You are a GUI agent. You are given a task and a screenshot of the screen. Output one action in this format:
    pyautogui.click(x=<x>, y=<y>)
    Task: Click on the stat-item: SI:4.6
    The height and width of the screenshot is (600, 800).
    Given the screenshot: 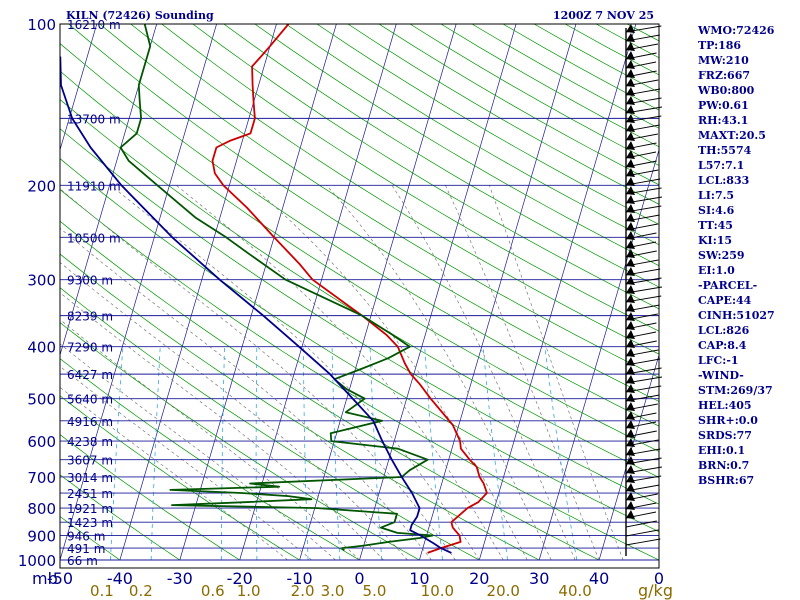 What is the action you would take?
    pyautogui.click(x=716, y=210)
    